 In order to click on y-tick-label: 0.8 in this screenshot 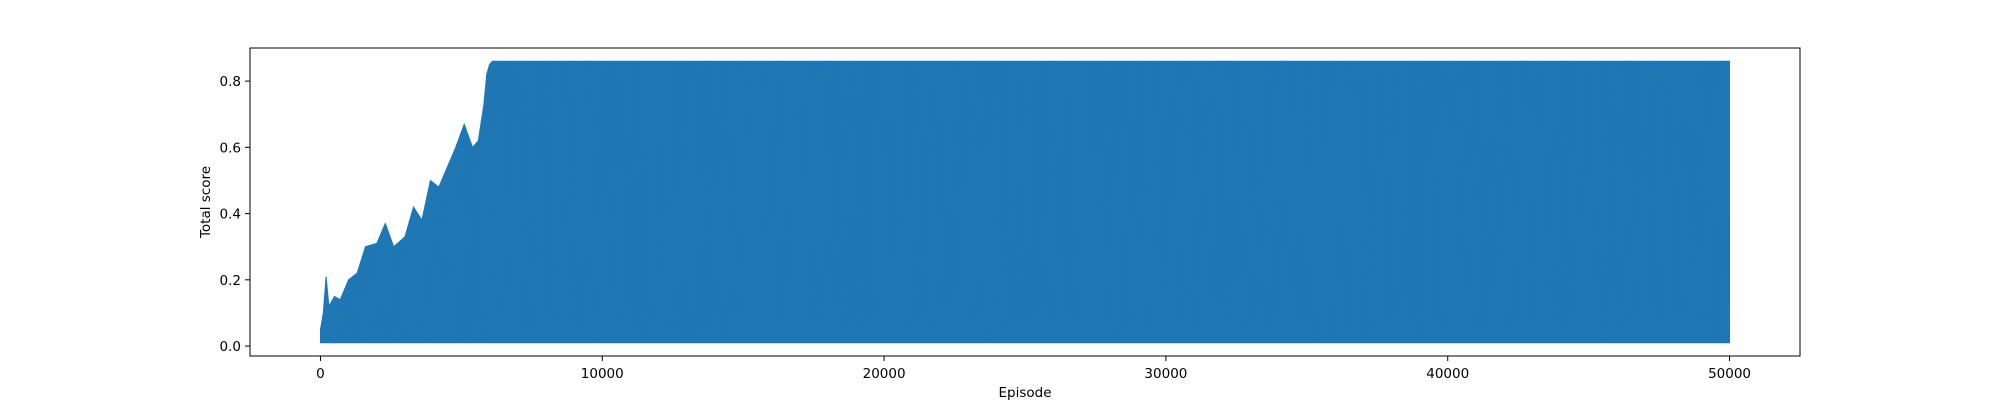, I will do `click(230, 82)`.